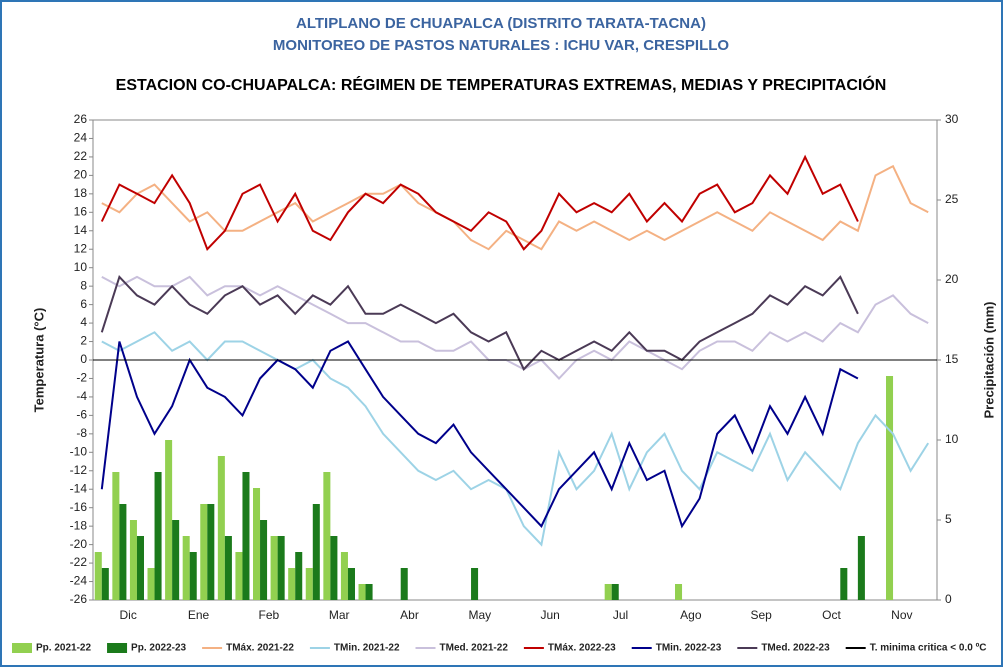  What do you see at coordinates (81, 211) in the screenshot?
I see `y-tick-label: 16` at bounding box center [81, 211].